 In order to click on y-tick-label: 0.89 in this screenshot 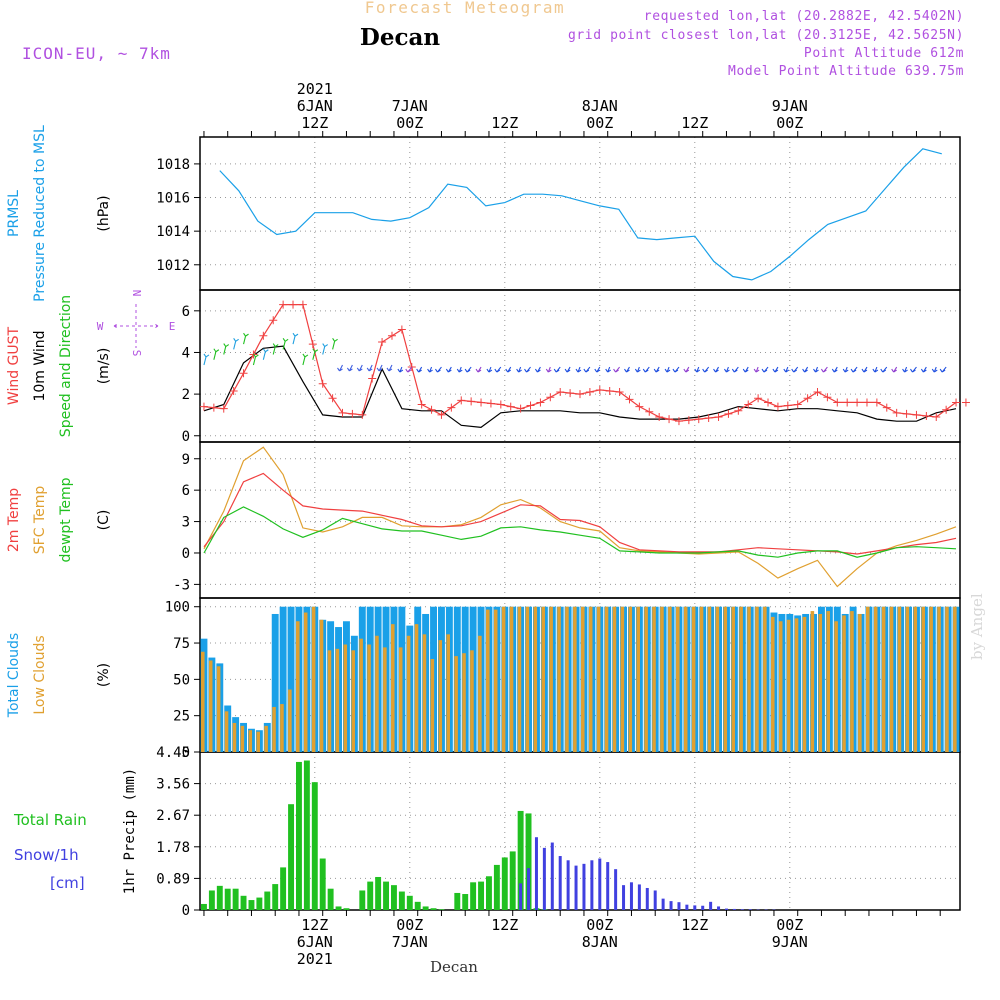, I will do `click(173, 879)`.